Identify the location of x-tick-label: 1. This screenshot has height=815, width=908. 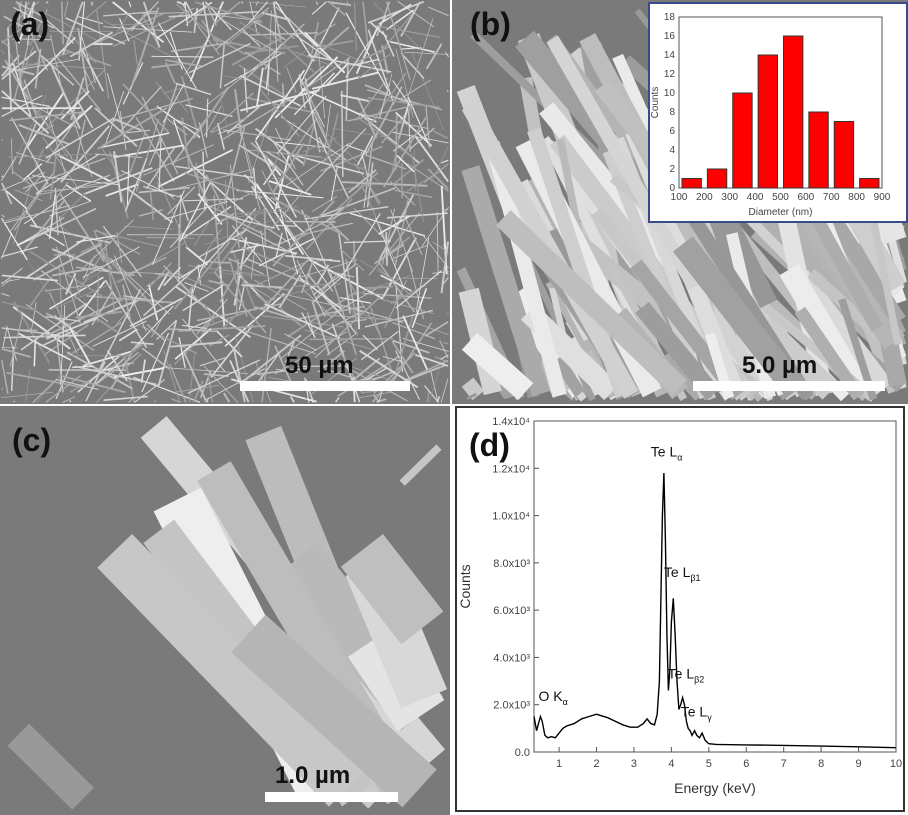
(559, 764).